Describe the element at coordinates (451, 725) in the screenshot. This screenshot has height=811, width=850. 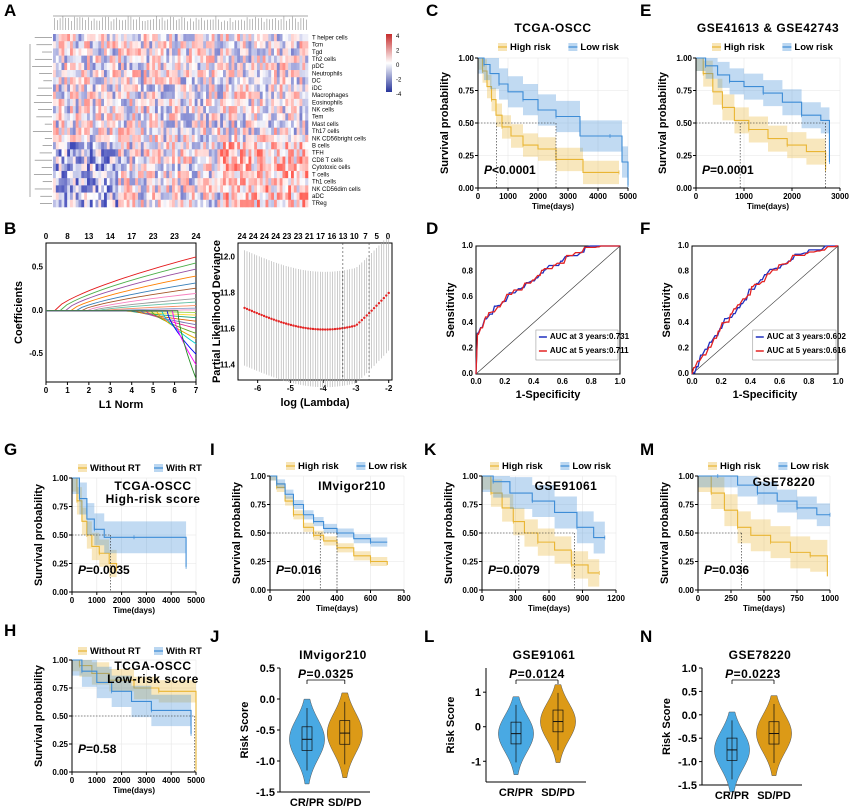
I see `violin-ylabel: Risk Score` at that location.